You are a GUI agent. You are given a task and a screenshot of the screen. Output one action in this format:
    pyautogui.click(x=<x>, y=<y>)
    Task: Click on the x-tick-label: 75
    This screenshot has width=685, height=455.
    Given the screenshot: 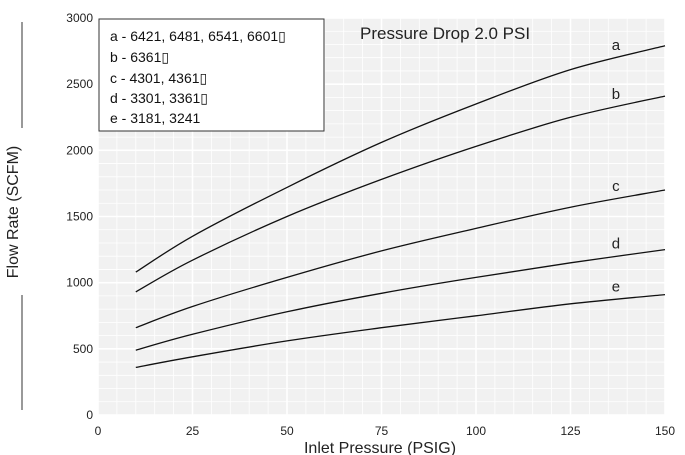 What is the action you would take?
    pyautogui.click(x=382, y=431)
    